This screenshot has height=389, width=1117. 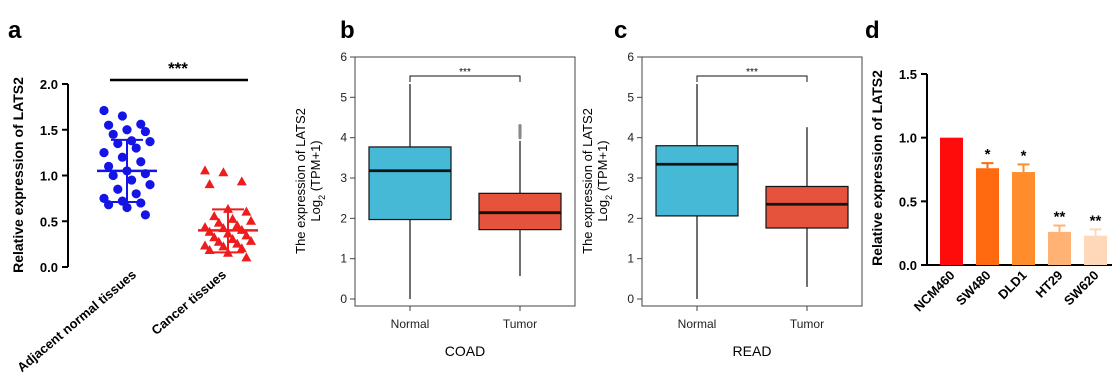 What do you see at coordinates (973, 288) in the screenshot?
I see `d-x-tick-label: SW480` at bounding box center [973, 288].